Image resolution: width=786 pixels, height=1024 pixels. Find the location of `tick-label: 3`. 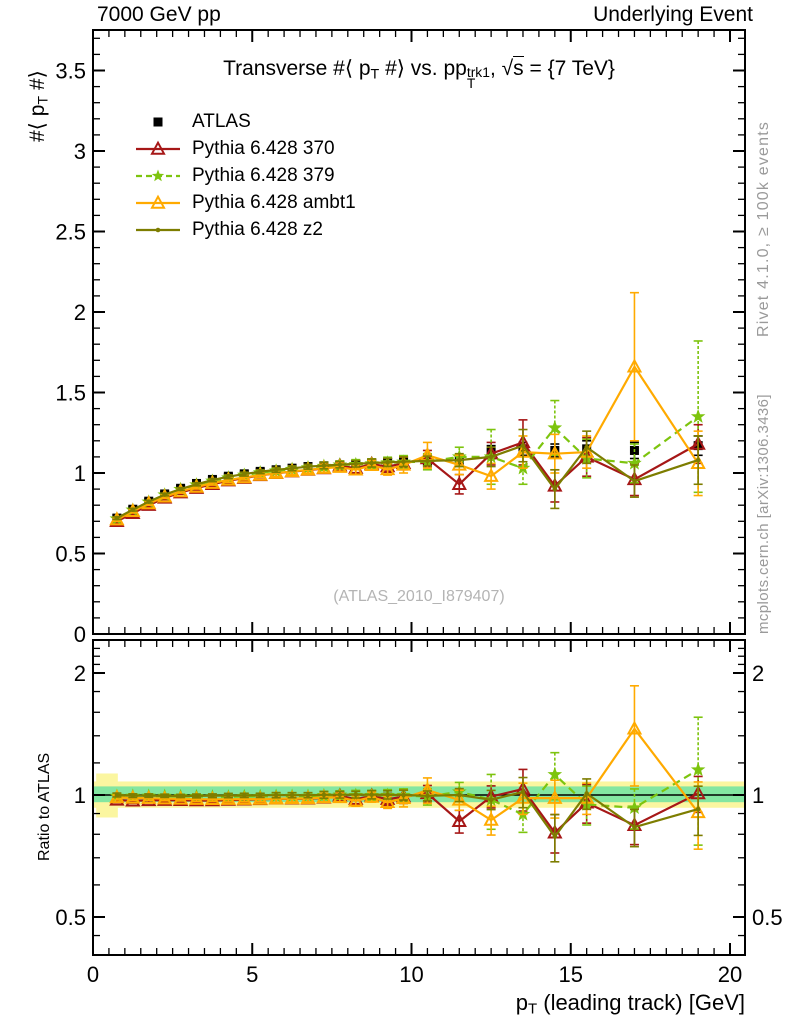

tick-label: 3 is located at coordinates (80, 151).